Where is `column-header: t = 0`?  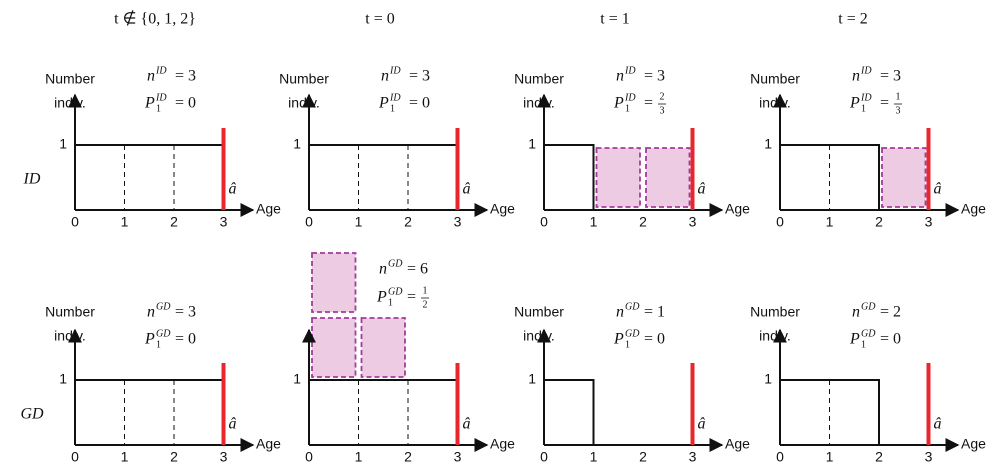 column-header: t = 0 is located at coordinates (379, 19).